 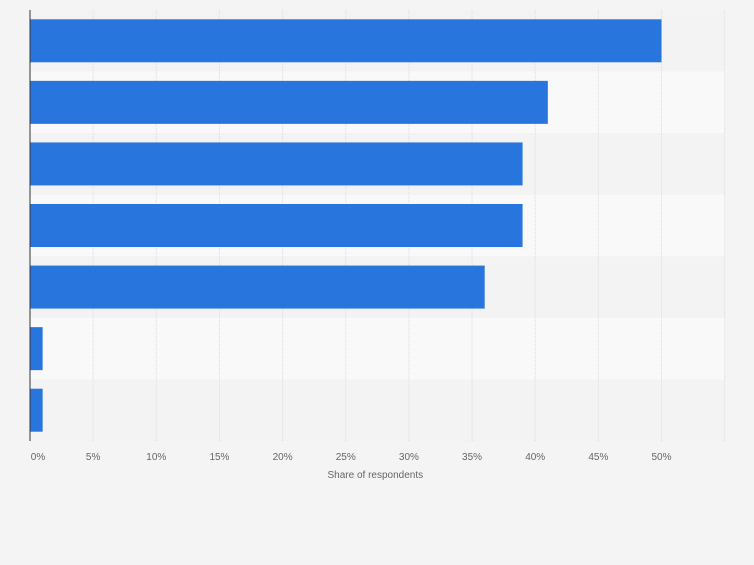 I want to click on x-tick-label: 40%, so click(x=535, y=457).